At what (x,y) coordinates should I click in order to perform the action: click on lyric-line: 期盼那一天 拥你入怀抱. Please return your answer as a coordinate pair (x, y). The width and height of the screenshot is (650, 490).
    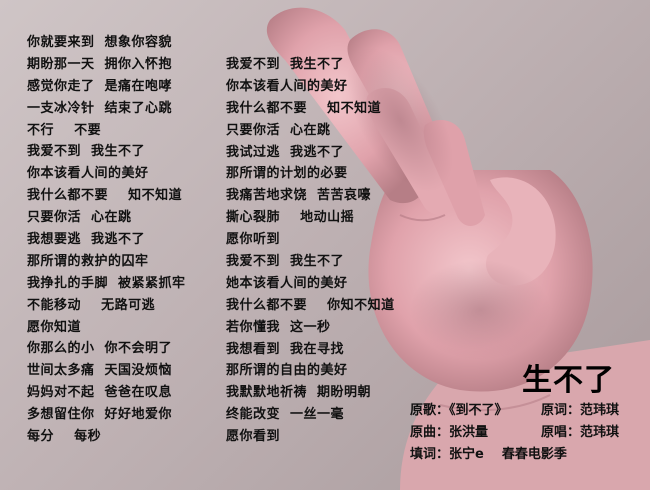
    Looking at the image, I should click on (100, 64).